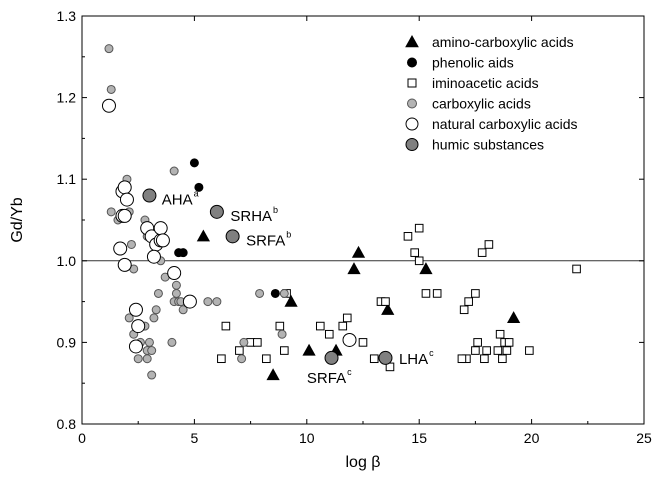  Describe the element at coordinates (485, 83) in the screenshot. I see `legend-label: iminoacetic acids` at that location.